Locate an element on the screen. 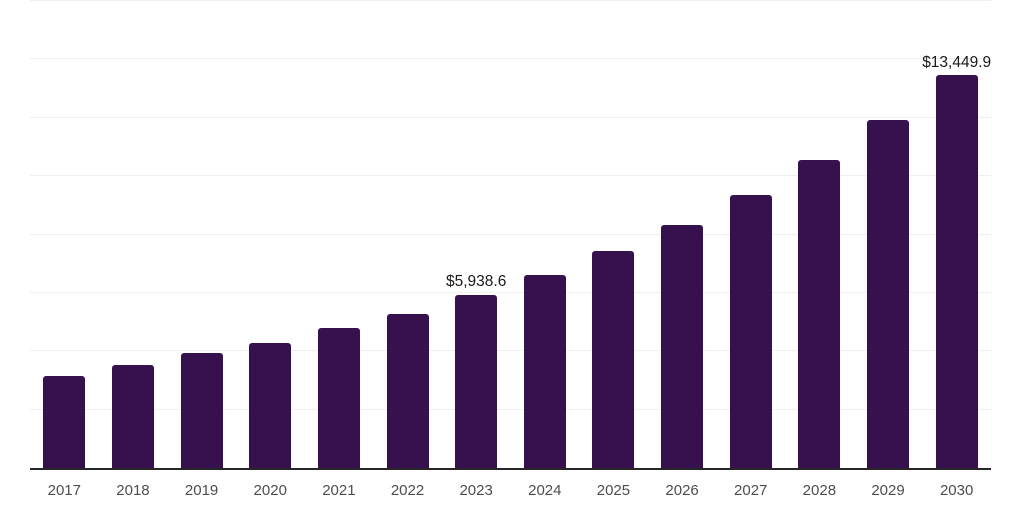 This screenshot has height=512, width=1024. bar-2023 is located at coordinates (476, 381).